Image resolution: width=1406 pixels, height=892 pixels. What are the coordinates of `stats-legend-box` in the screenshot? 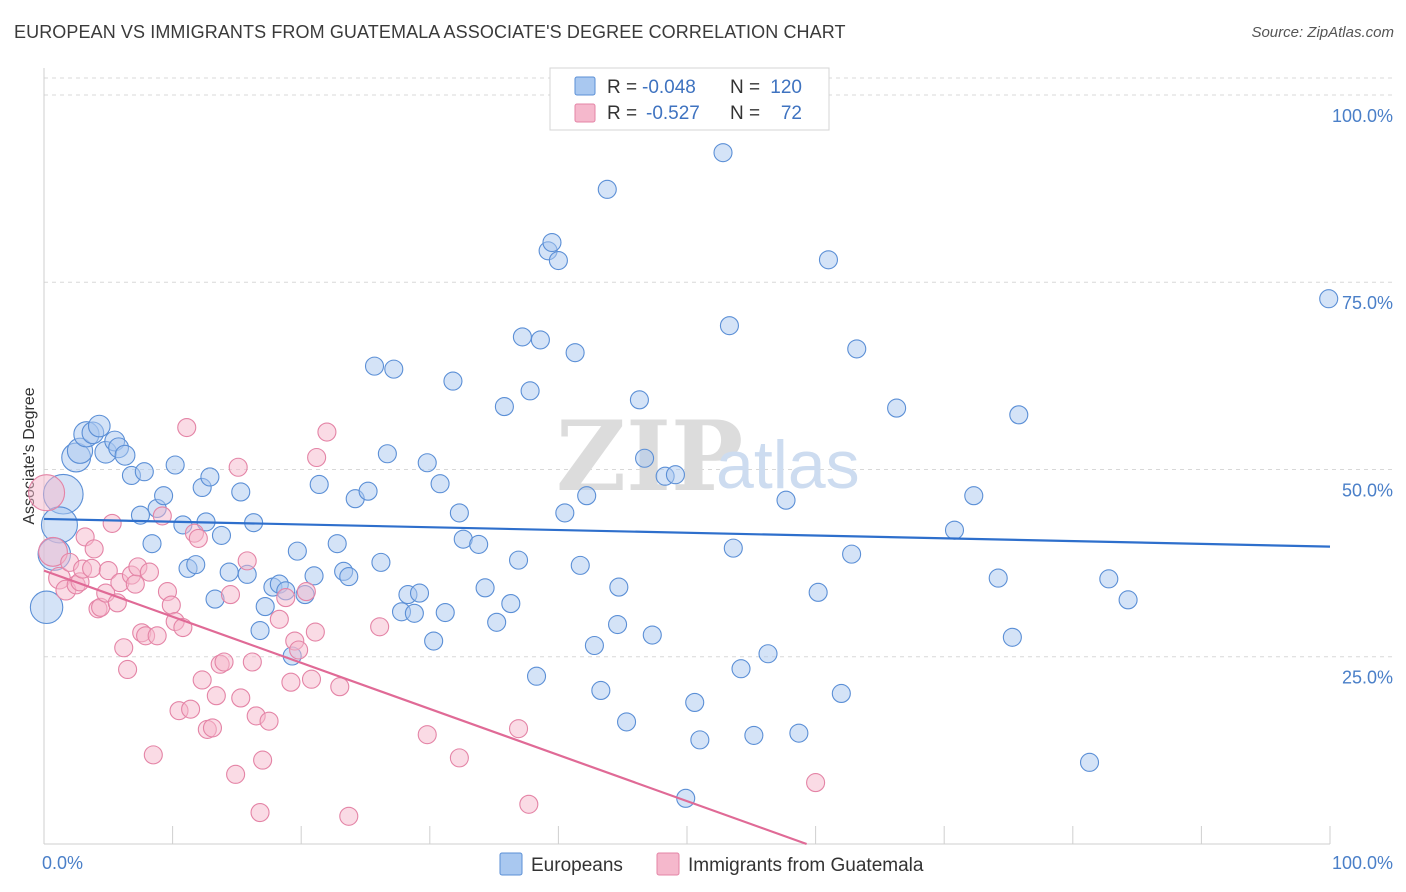 It's located at (689, 99).